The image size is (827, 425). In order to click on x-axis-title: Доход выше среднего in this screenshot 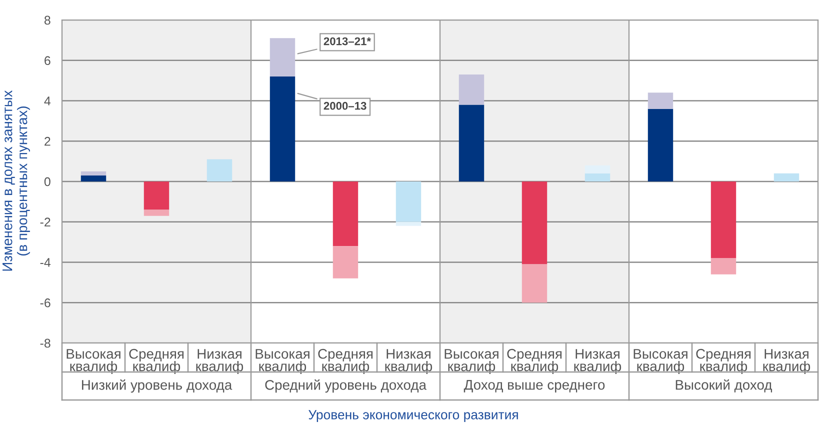, I will do `click(534, 386)`.